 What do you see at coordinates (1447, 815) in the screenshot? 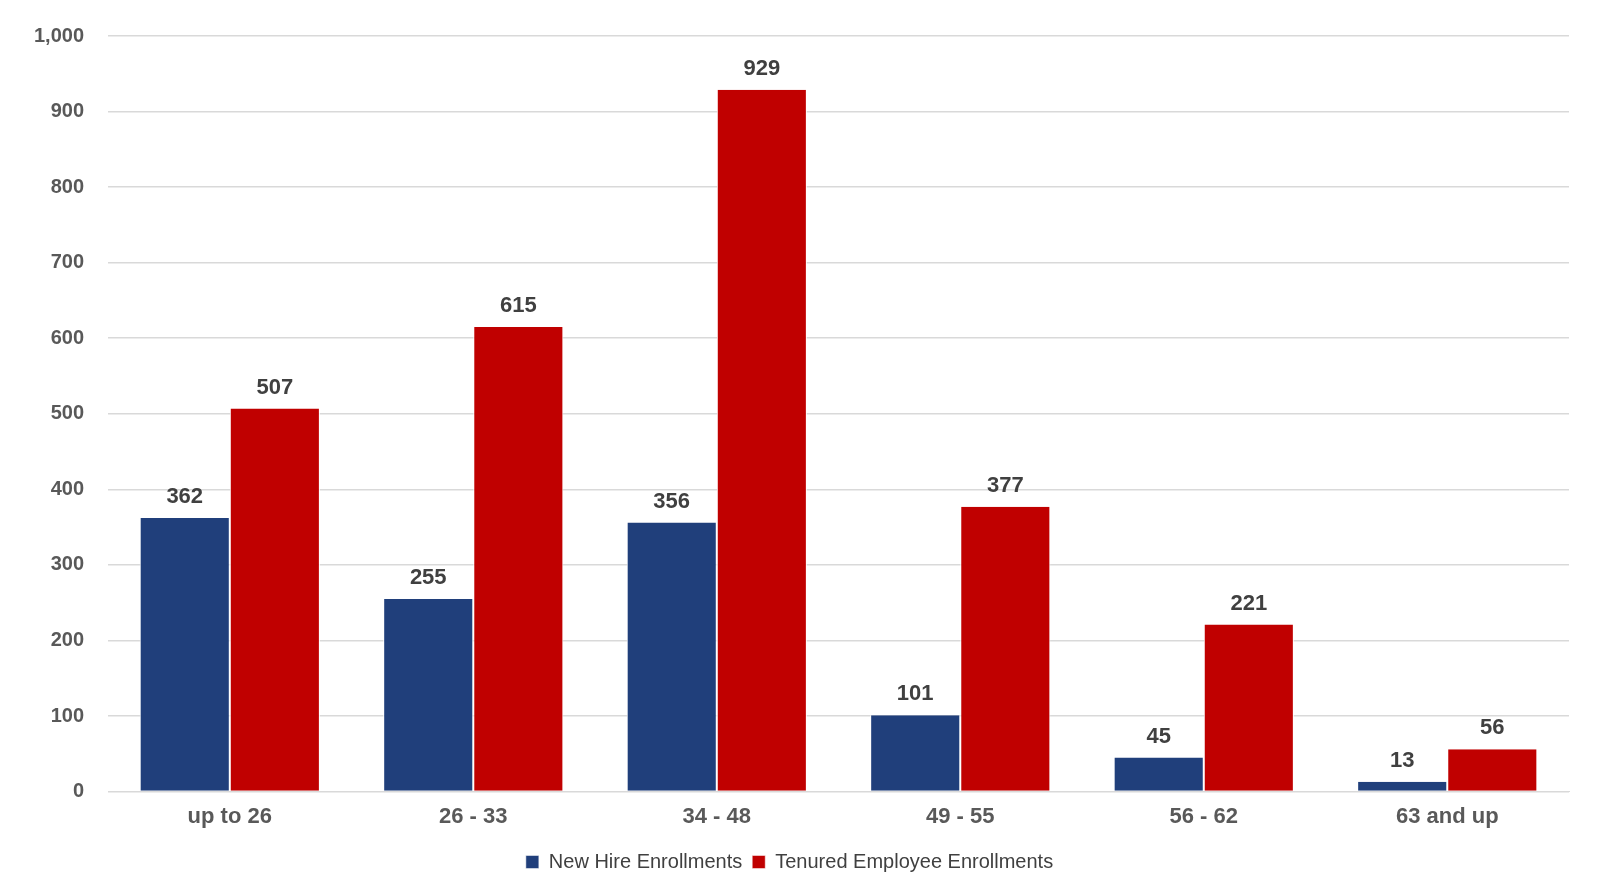
I see `x-tick-label: 63 and up` at bounding box center [1447, 815].